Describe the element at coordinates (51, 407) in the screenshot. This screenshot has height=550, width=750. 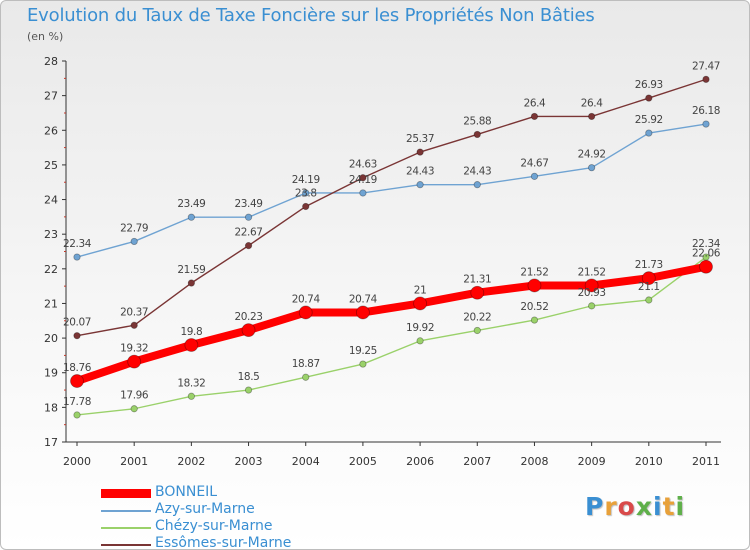
I see `y-tick-label: 18` at that location.